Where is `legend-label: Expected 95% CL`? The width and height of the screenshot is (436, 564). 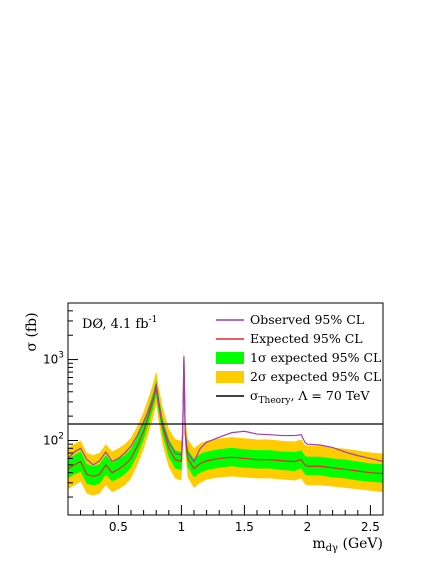 legend-label: Expected 95% CL is located at coordinates (306, 338).